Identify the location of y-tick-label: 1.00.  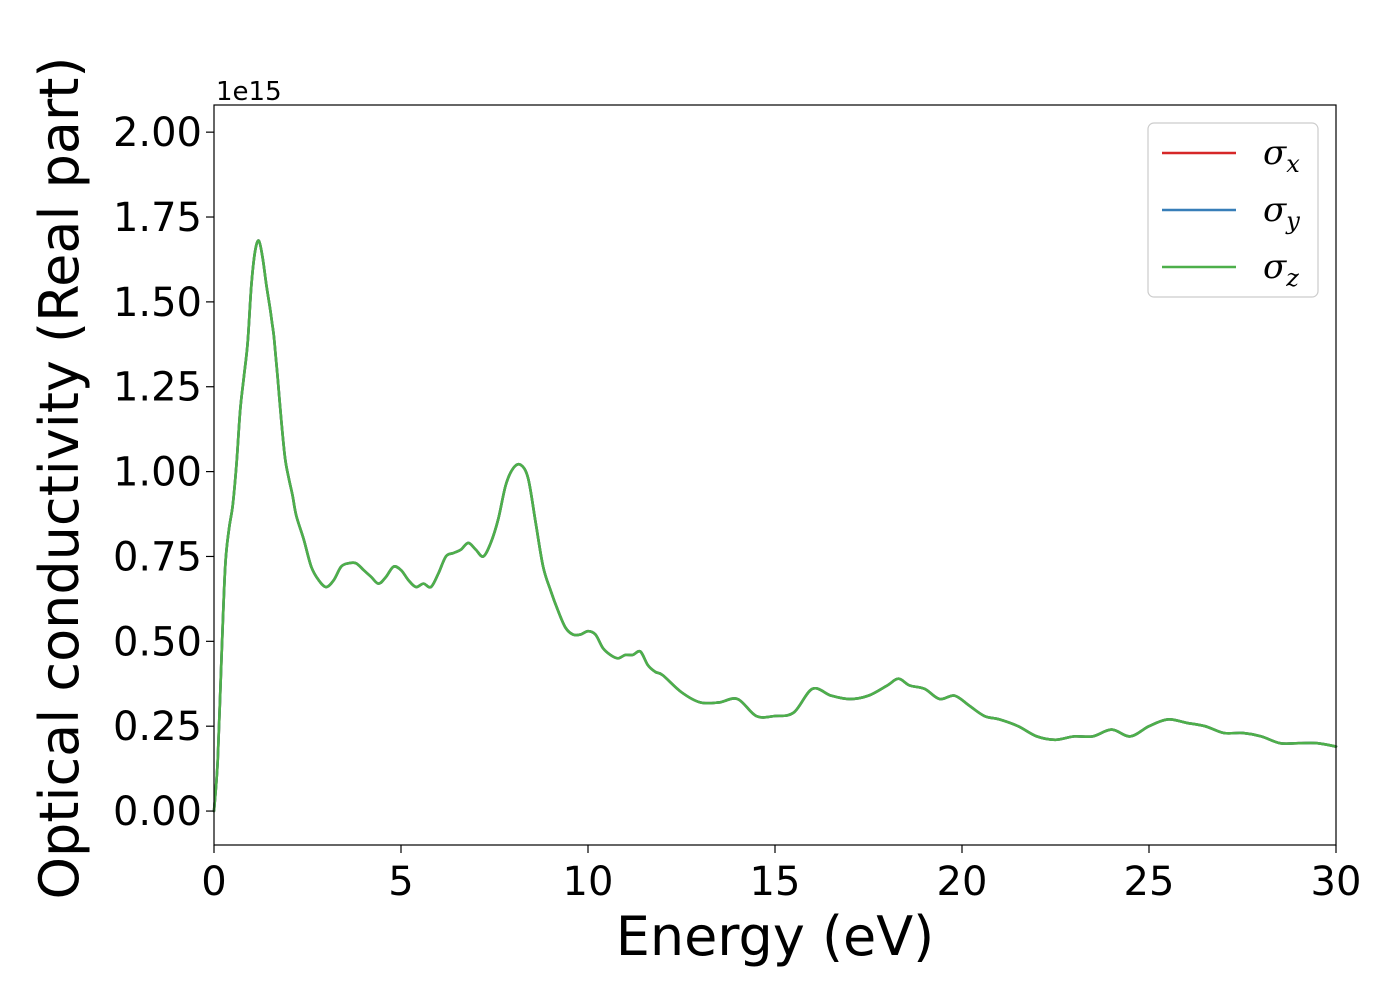
(157, 473).